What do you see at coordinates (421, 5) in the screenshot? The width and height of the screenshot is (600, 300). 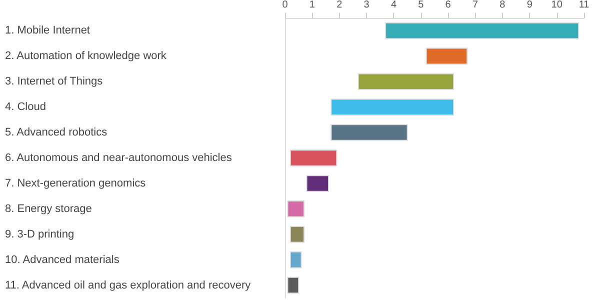 I see `x-tick-label: 5` at bounding box center [421, 5].